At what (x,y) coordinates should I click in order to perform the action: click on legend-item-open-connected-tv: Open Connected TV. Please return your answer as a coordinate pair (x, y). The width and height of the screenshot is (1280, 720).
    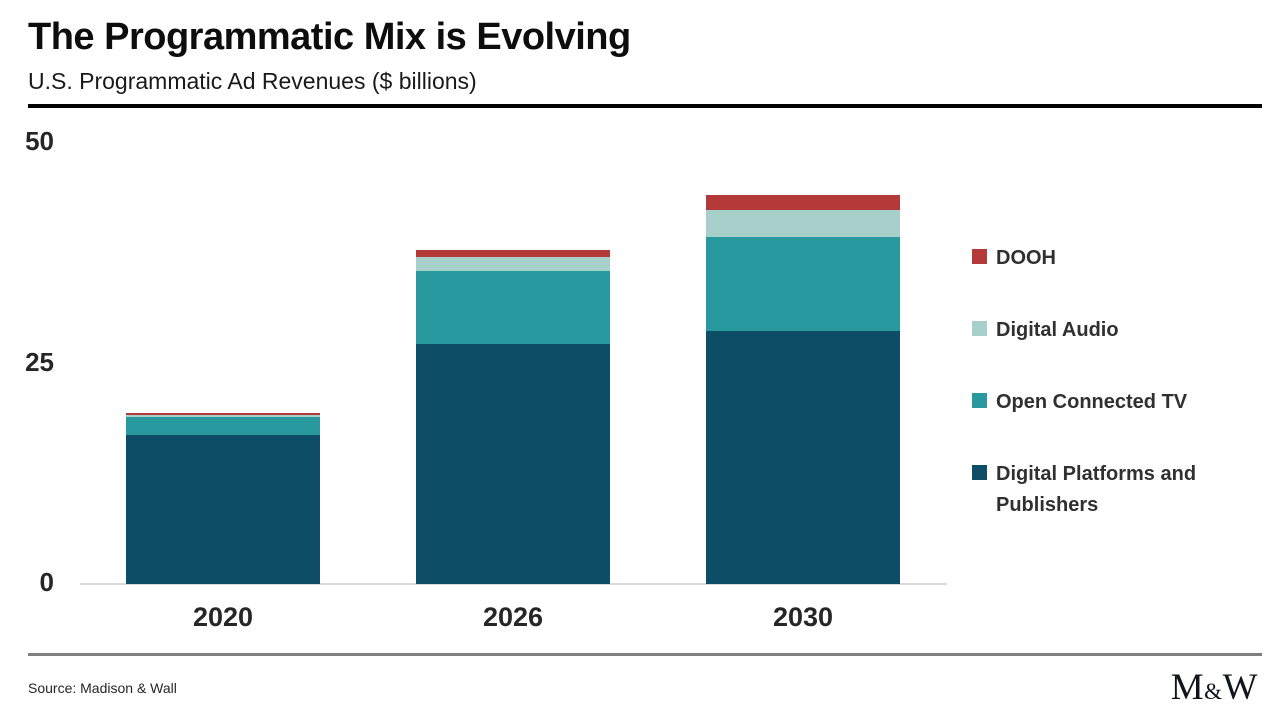
    Looking at the image, I should click on (1117, 402).